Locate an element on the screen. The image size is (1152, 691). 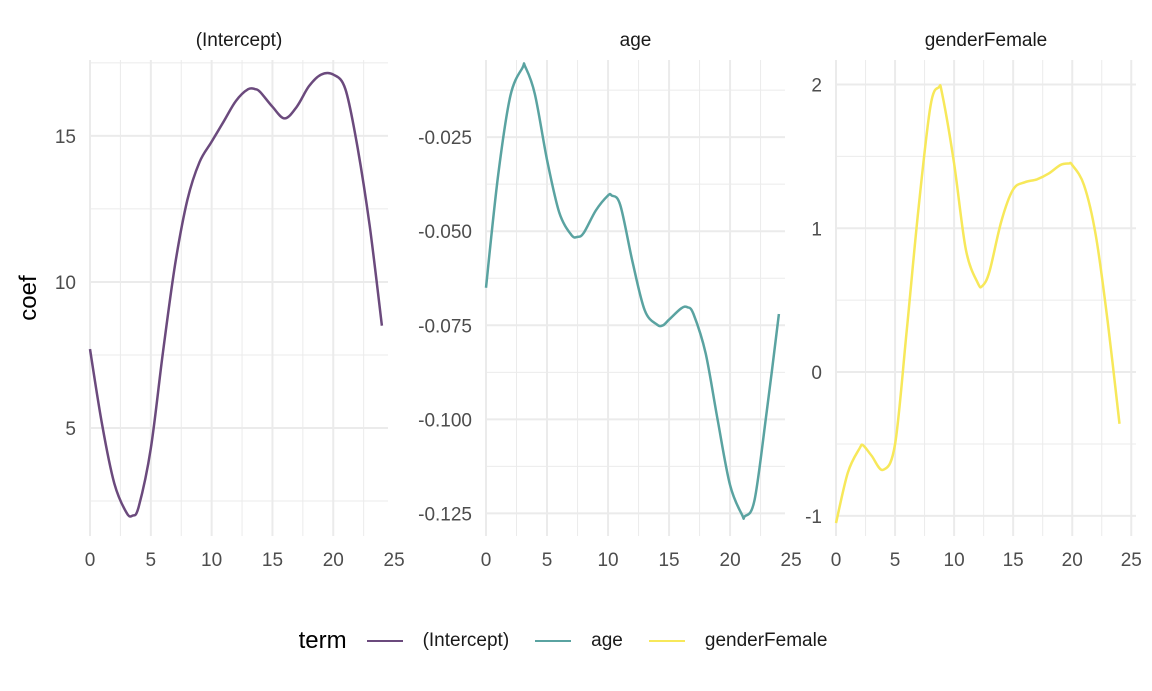
legend-label-age: age is located at coordinates (607, 640).